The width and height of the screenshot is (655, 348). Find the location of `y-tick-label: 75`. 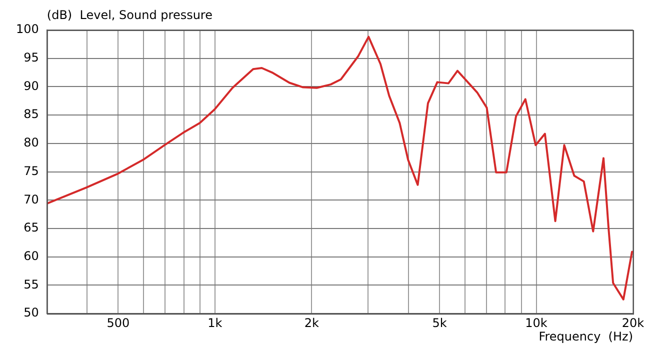

y-tick-label: 75 is located at coordinates (31, 171).